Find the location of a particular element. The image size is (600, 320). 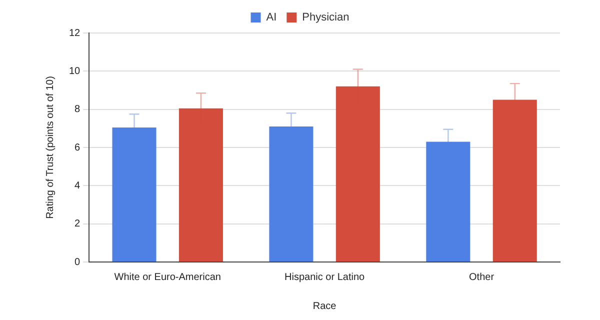

legend-label: Physician is located at coordinates (326, 18).